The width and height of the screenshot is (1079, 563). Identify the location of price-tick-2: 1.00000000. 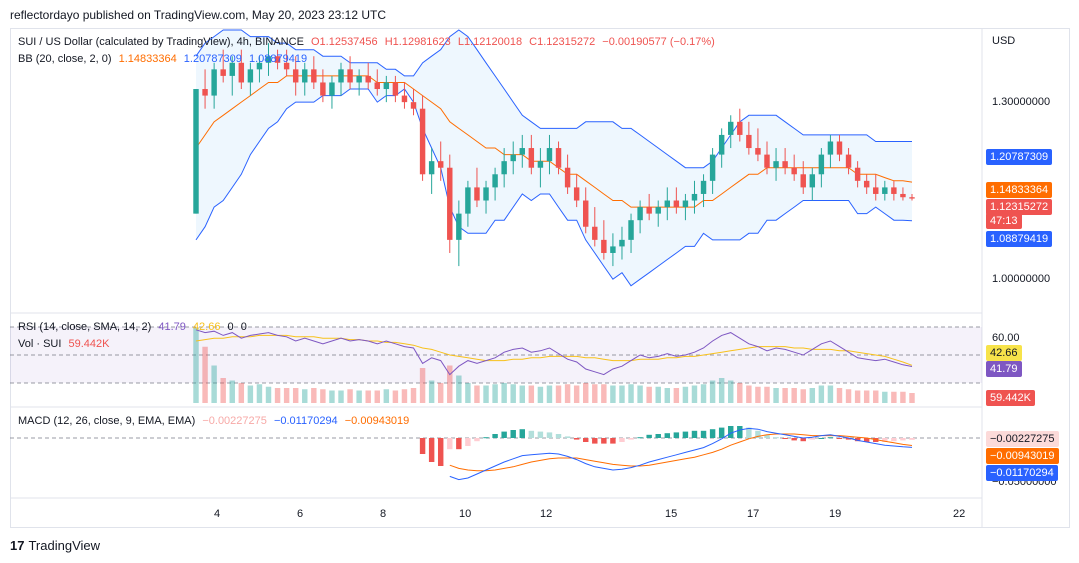
(1021, 279).